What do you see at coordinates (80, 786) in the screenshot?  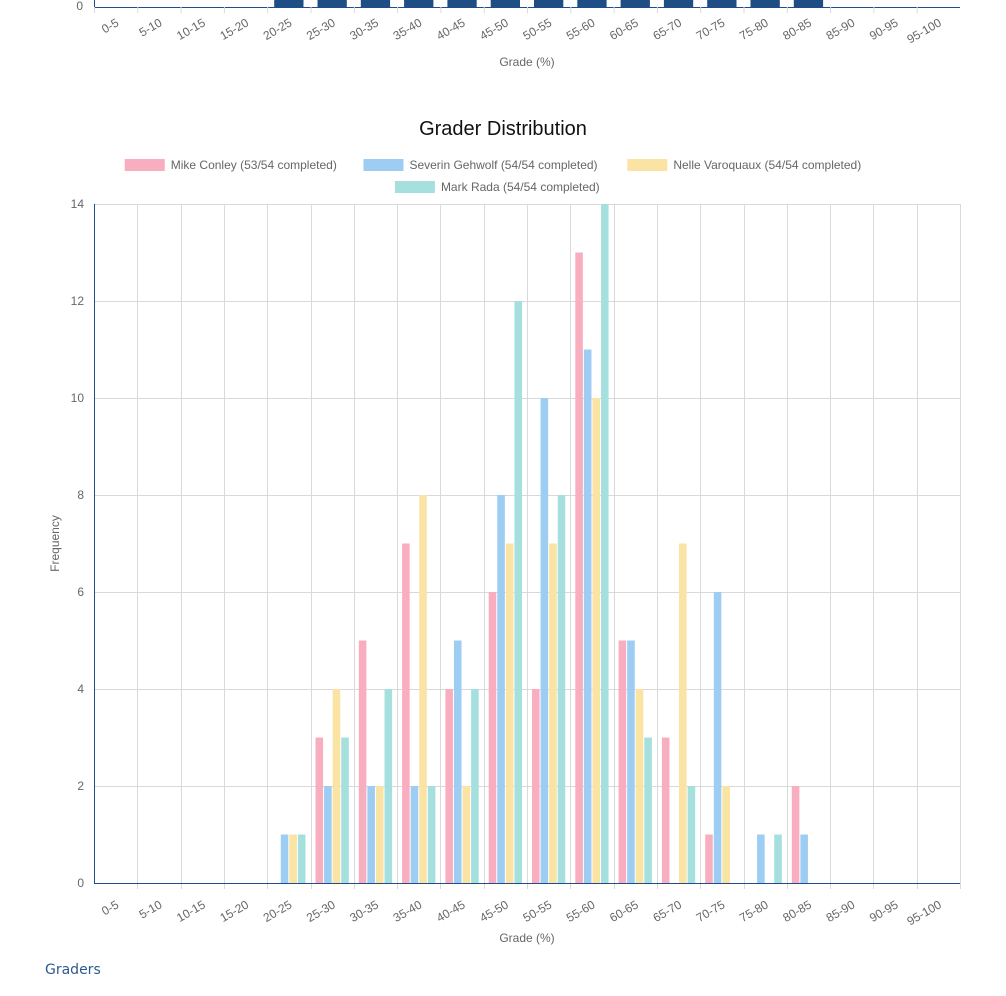 I see `y-tick-label-2: 2` at bounding box center [80, 786].